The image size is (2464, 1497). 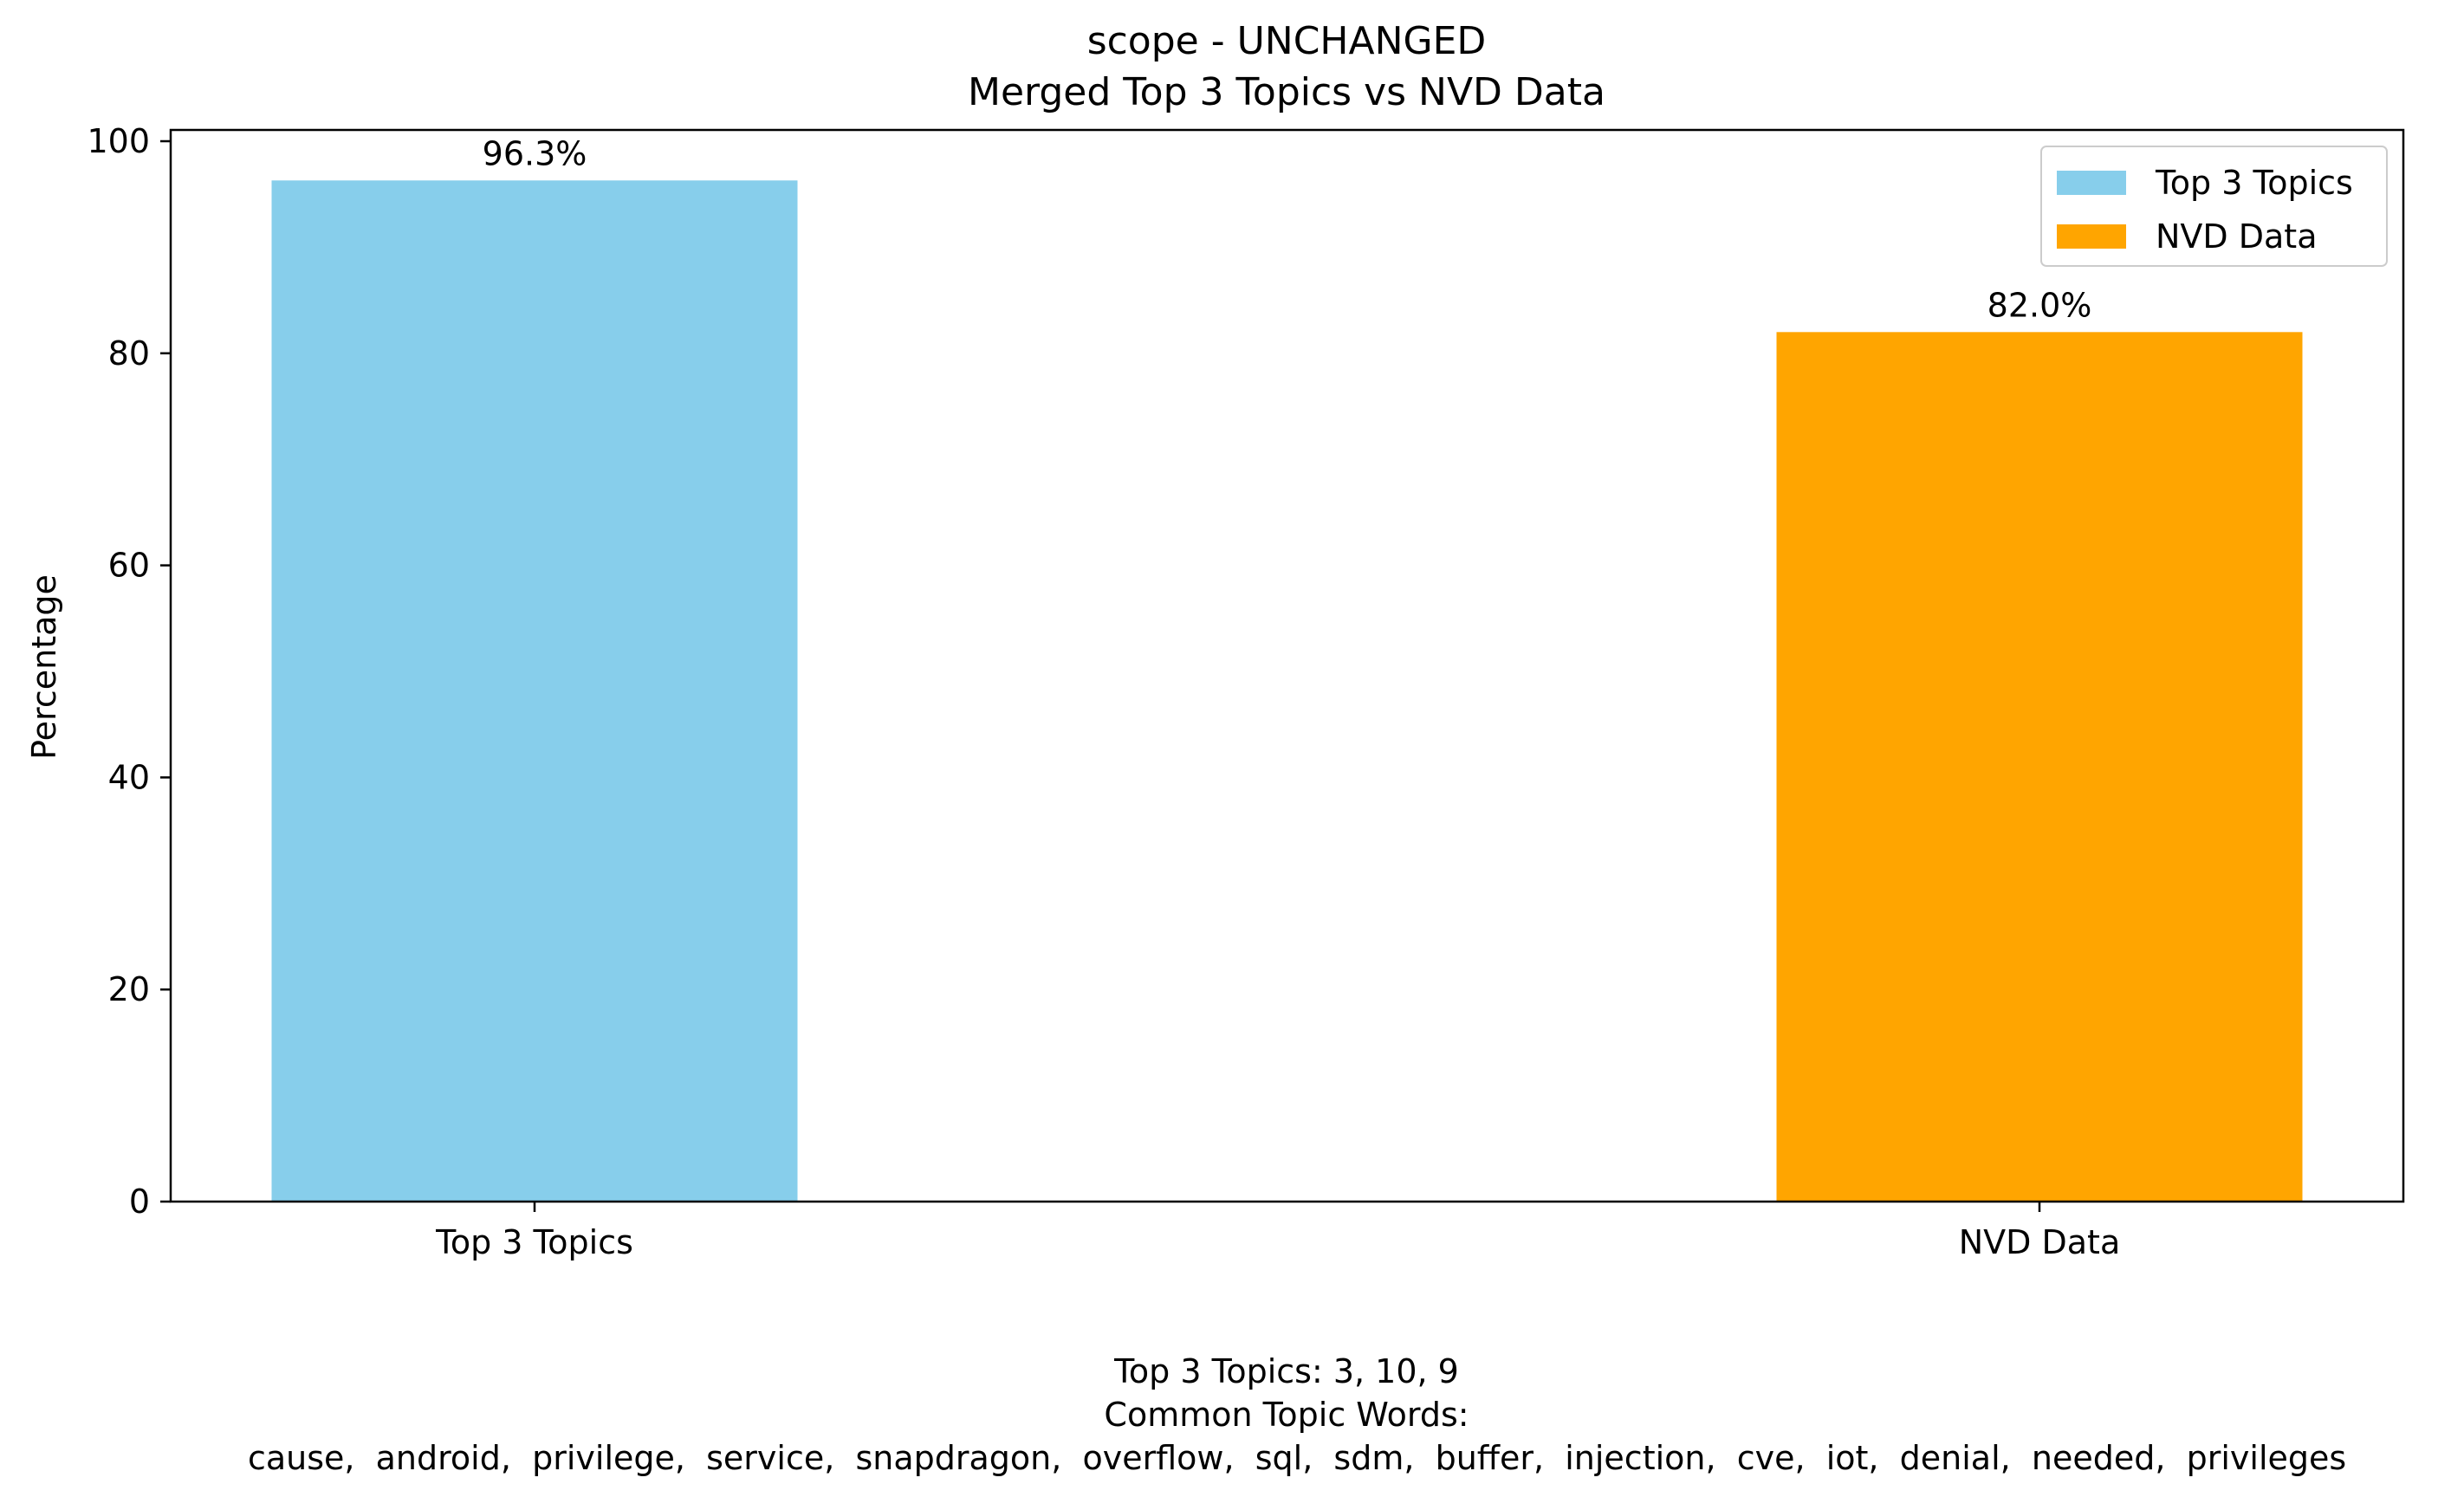 I want to click on chart-title-line-1: scope - UNCHANGED, so click(x=1287, y=41).